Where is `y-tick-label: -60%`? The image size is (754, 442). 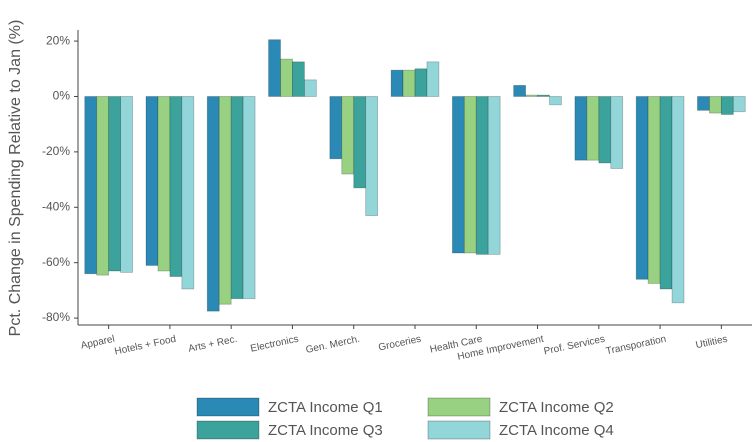
y-tick-label: -60% is located at coordinates (56, 262).